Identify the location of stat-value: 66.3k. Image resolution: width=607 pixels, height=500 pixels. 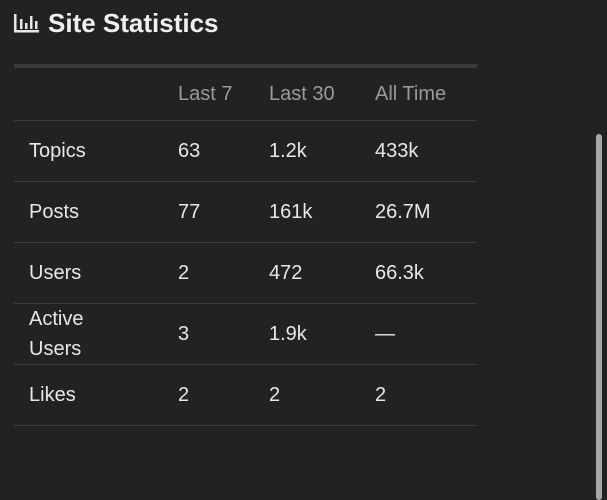
(419, 273).